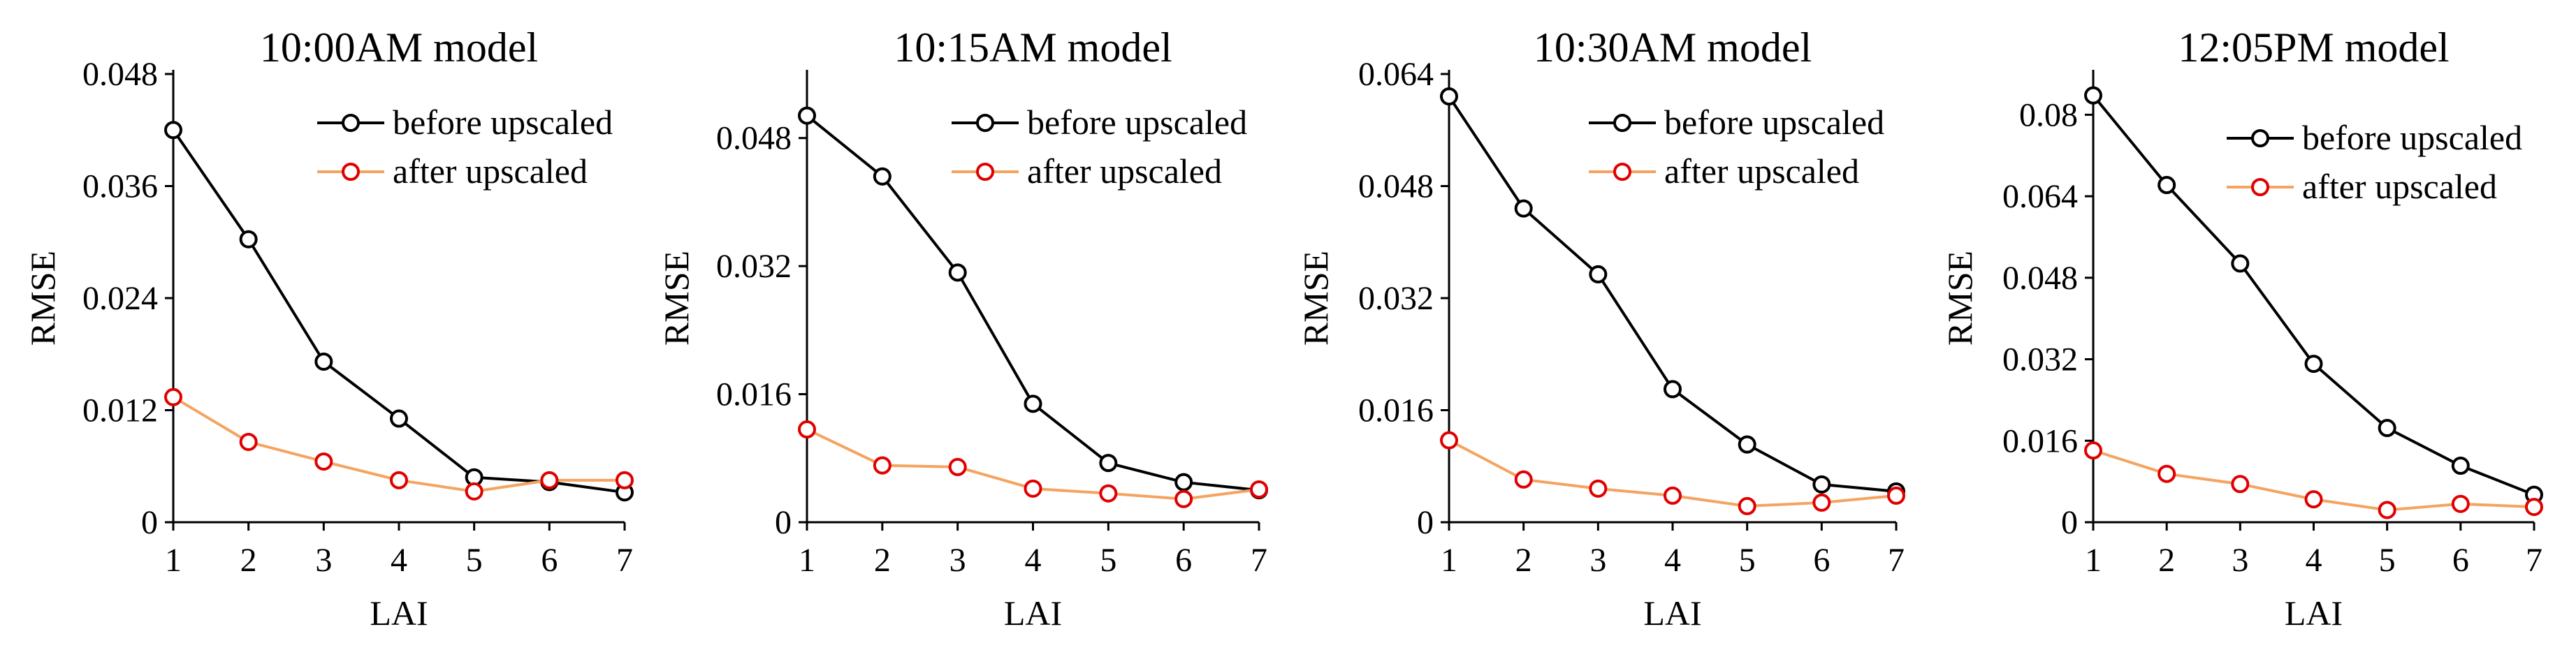  I want to click on y-tick-label: 0.036, so click(120, 186).